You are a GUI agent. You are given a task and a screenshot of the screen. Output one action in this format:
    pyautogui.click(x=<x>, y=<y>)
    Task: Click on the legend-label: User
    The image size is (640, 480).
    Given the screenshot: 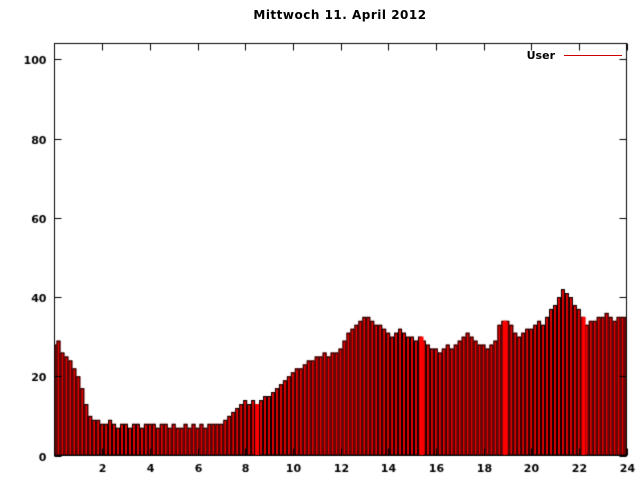 What is the action you would take?
    pyautogui.click(x=540, y=55)
    